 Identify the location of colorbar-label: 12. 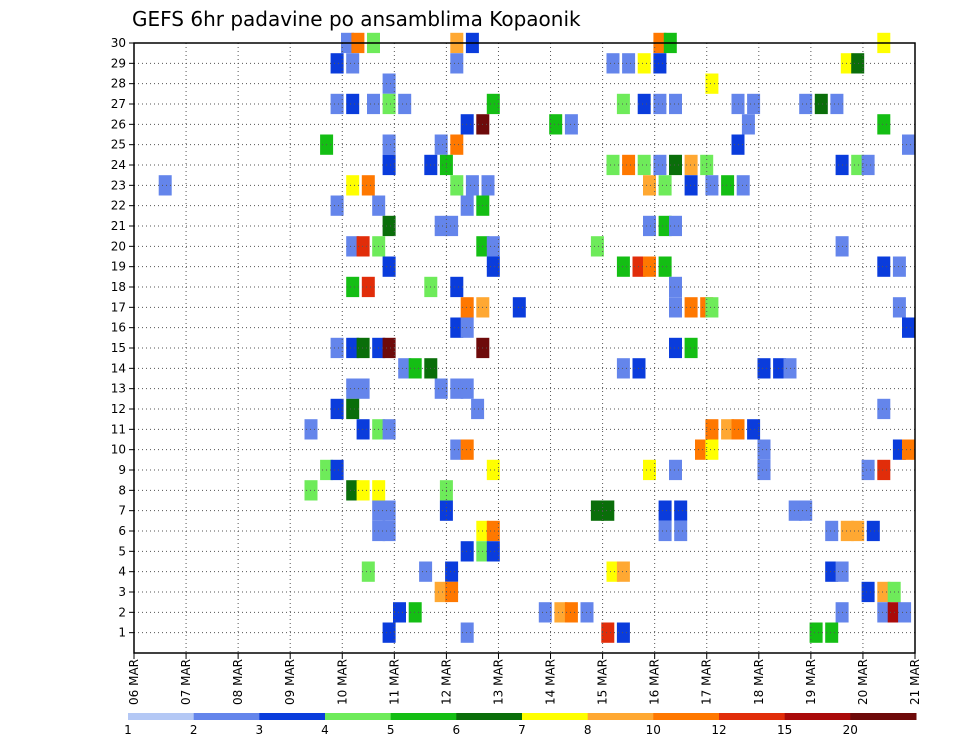
(718, 730).